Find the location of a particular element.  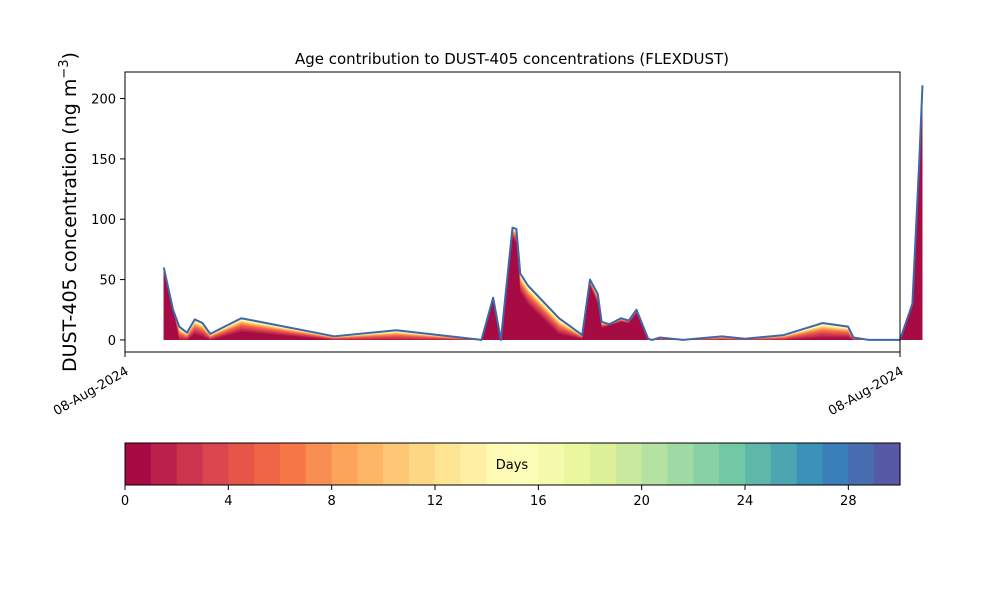

y-tick-label-200: 200 is located at coordinates (103, 100).